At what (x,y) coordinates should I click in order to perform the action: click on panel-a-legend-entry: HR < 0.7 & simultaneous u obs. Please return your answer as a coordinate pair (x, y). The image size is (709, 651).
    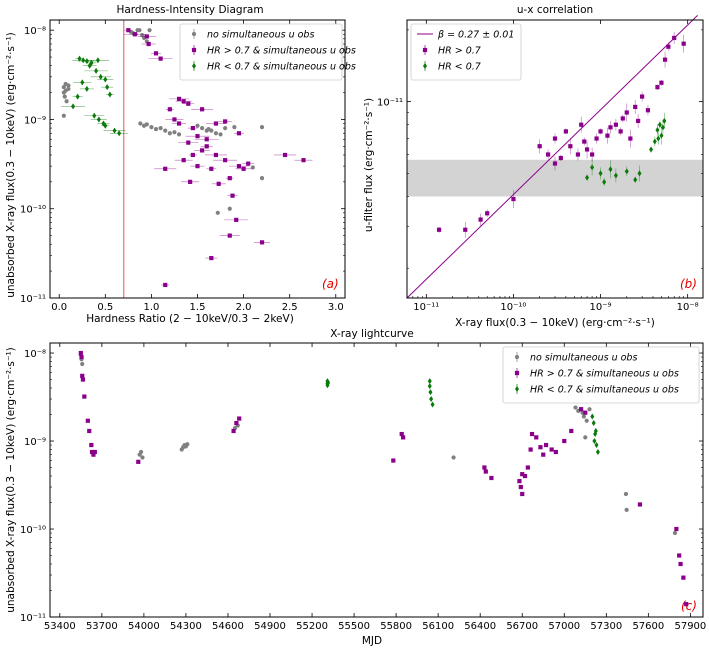
    Looking at the image, I should click on (281, 67).